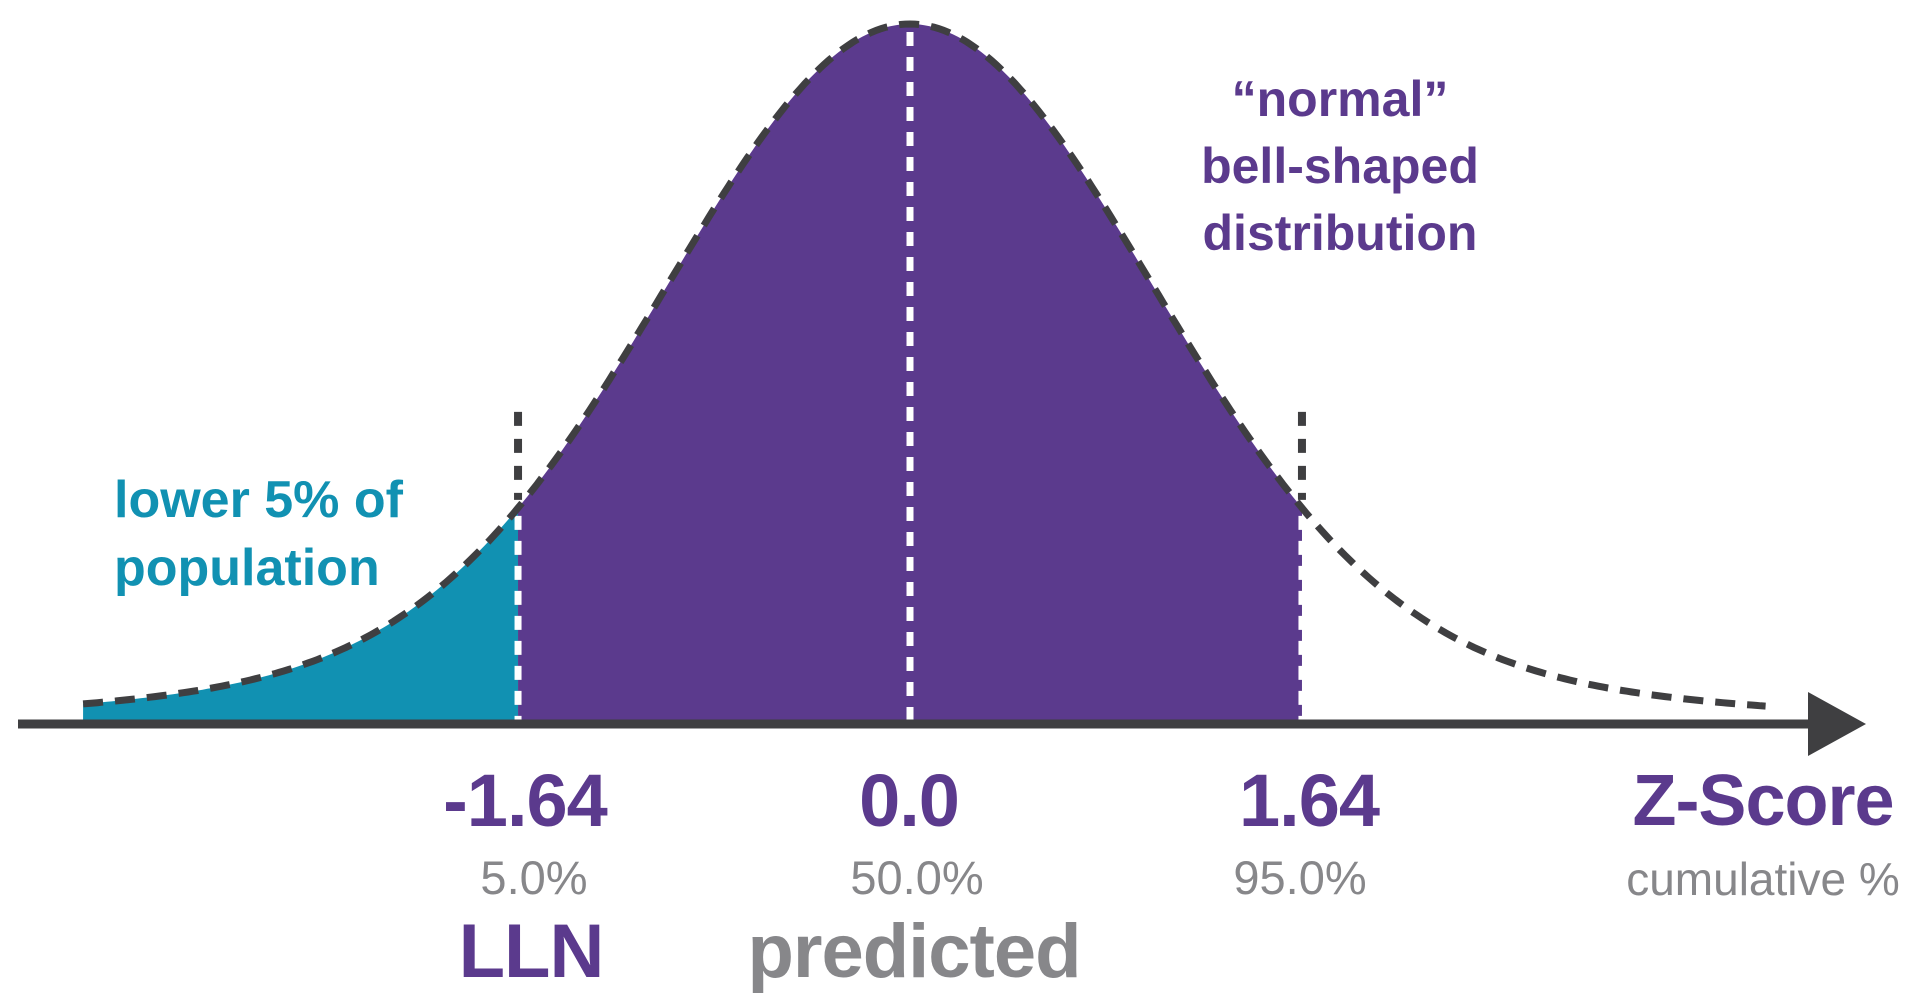 The image size is (1920, 1000). What do you see at coordinates (247, 568) in the screenshot?
I see `annotation-line-2: population` at bounding box center [247, 568].